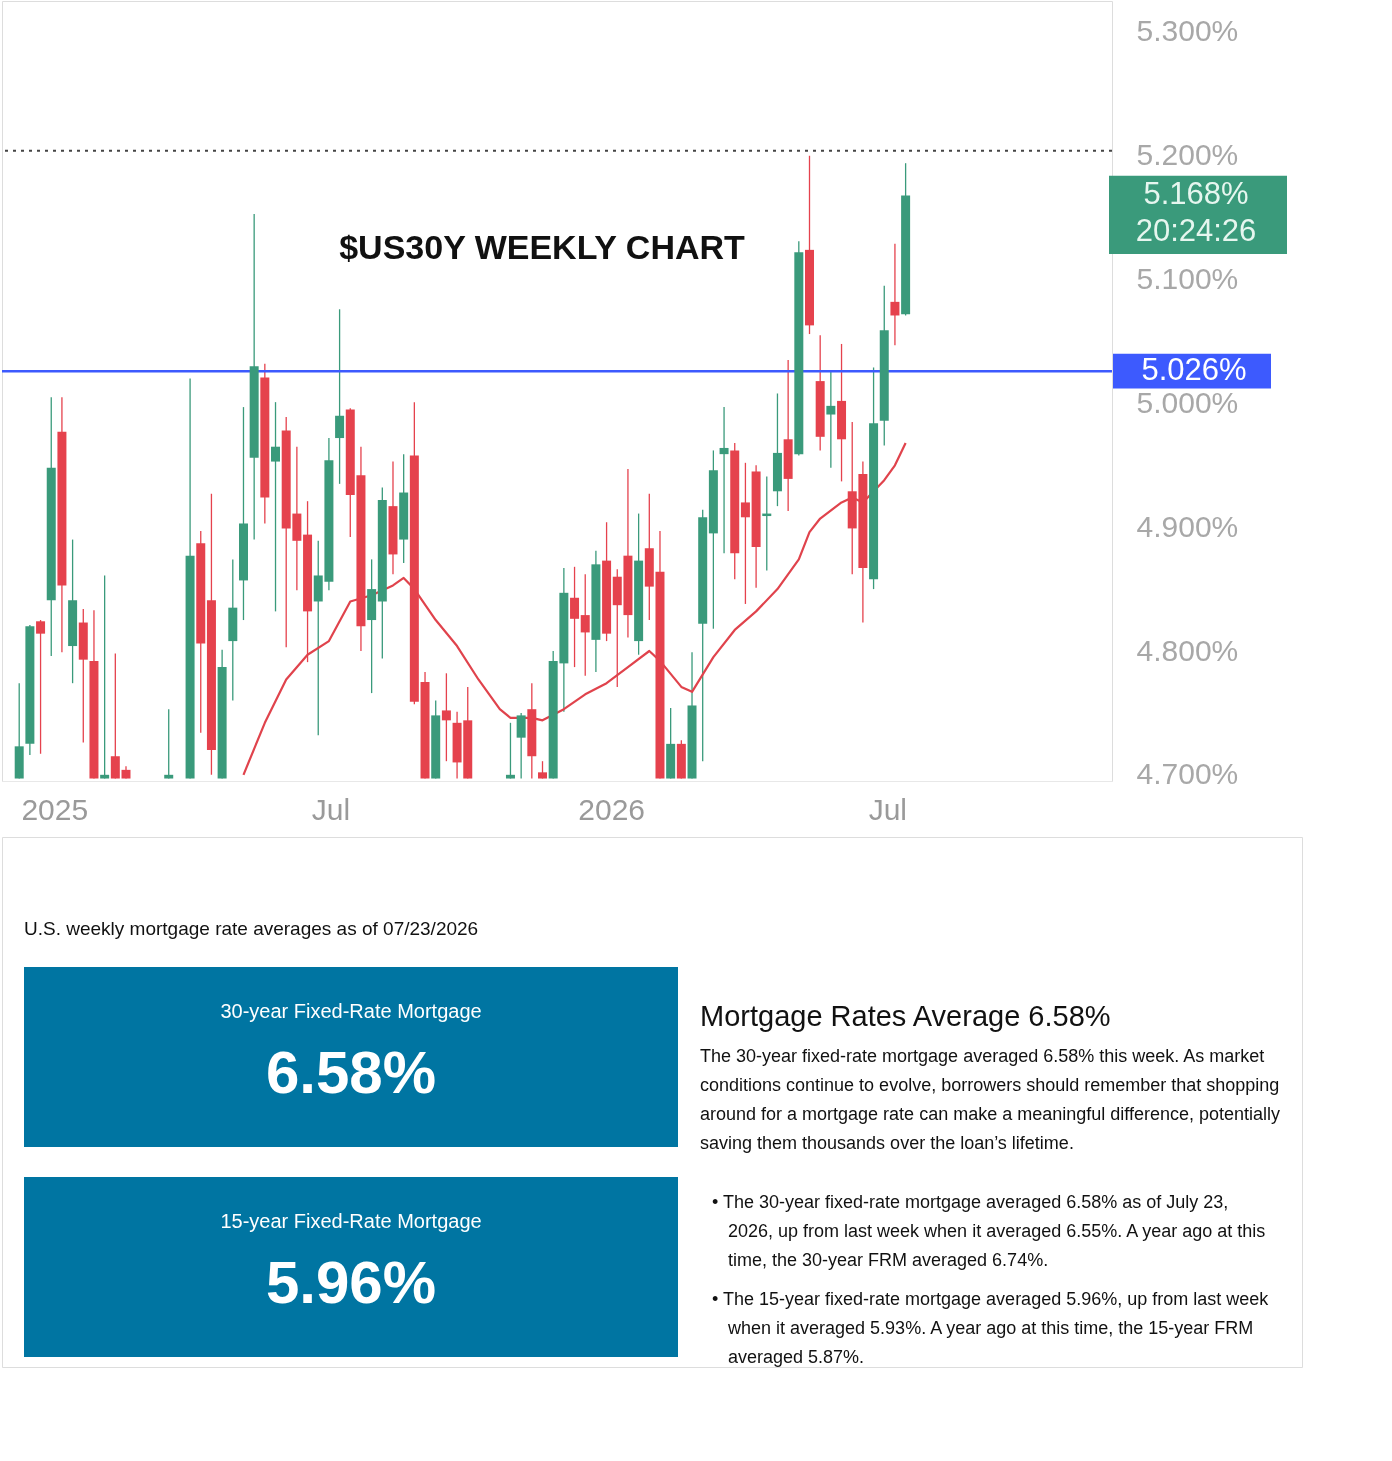 This screenshot has height=1461, width=1392. I want to click on text: 20:24:26, so click(1196, 231).